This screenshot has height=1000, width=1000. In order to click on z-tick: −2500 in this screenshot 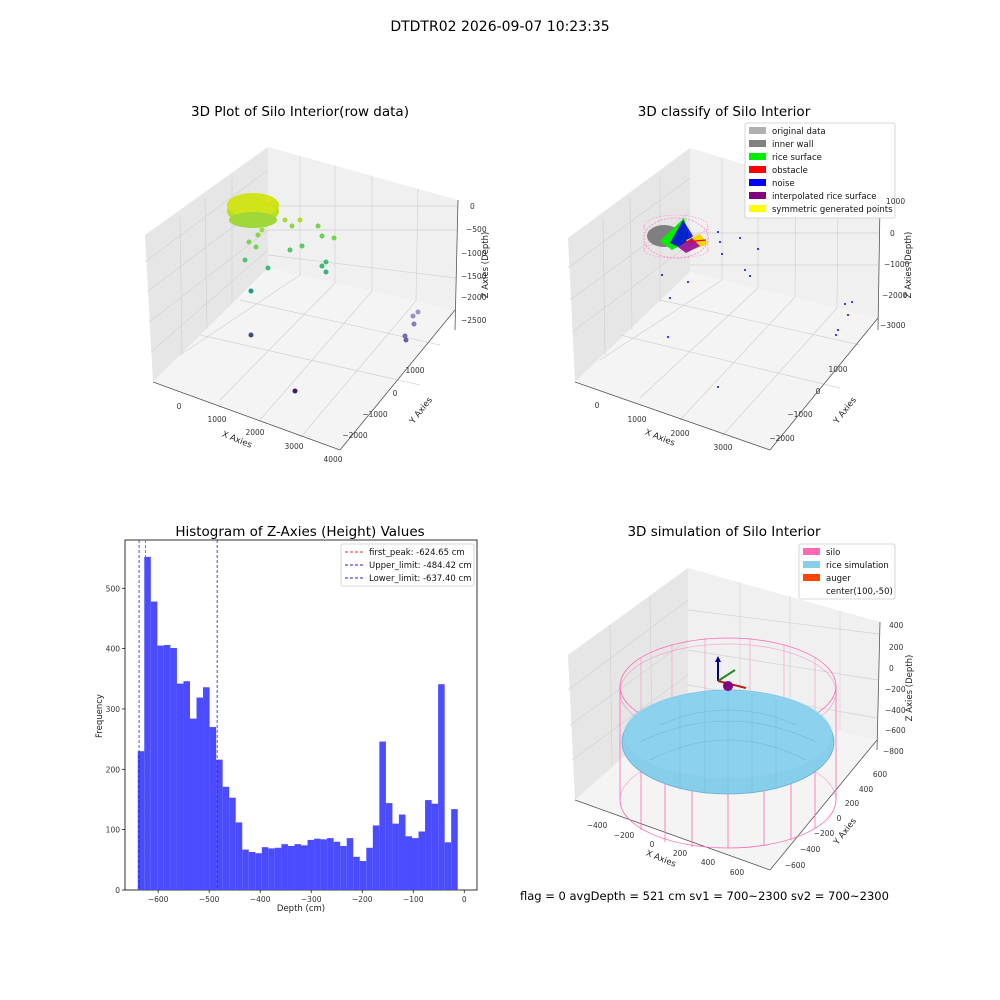, I will do `click(474, 320)`.